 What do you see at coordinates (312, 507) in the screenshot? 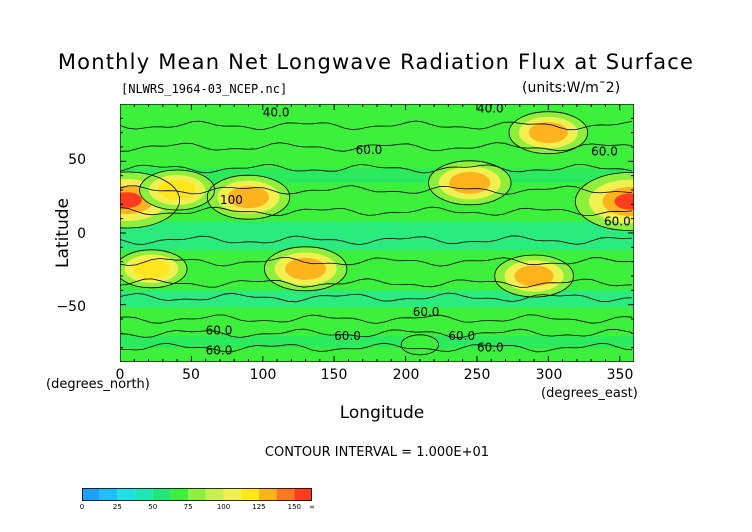
I see `colorbar-tick-label: ∞` at bounding box center [312, 507].